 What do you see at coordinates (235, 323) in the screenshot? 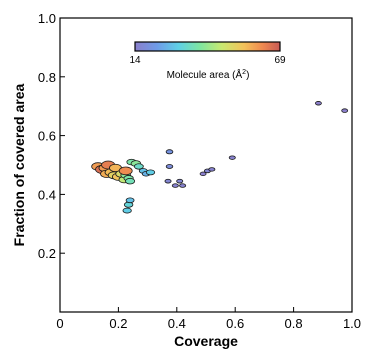
I see `x-tick-label: 0.6` at bounding box center [235, 323].